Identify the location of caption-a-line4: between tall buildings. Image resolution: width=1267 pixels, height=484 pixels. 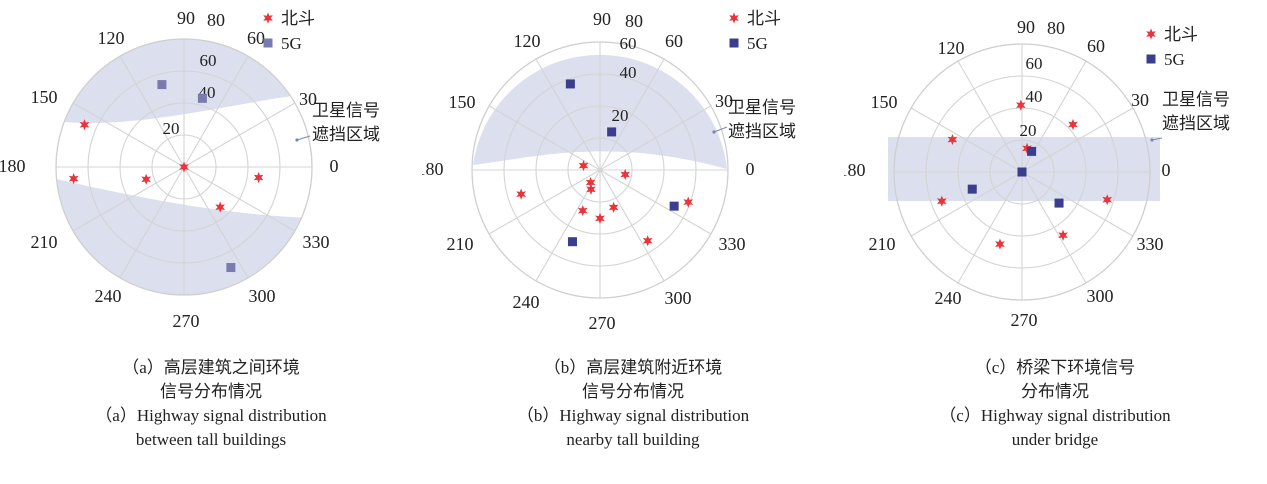
(211, 439).